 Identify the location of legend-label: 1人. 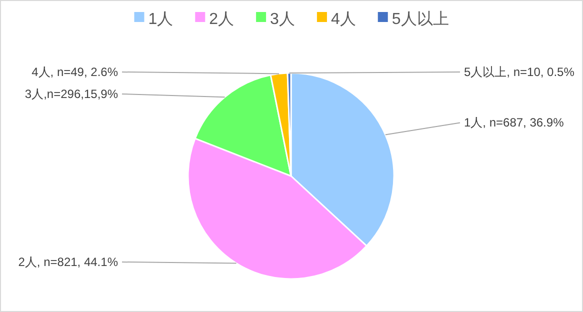
(161, 19).